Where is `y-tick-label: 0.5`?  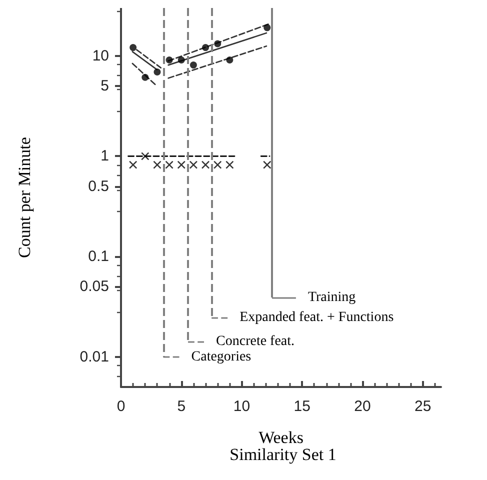
y-tick-label: 0.5 is located at coordinates (98, 186).